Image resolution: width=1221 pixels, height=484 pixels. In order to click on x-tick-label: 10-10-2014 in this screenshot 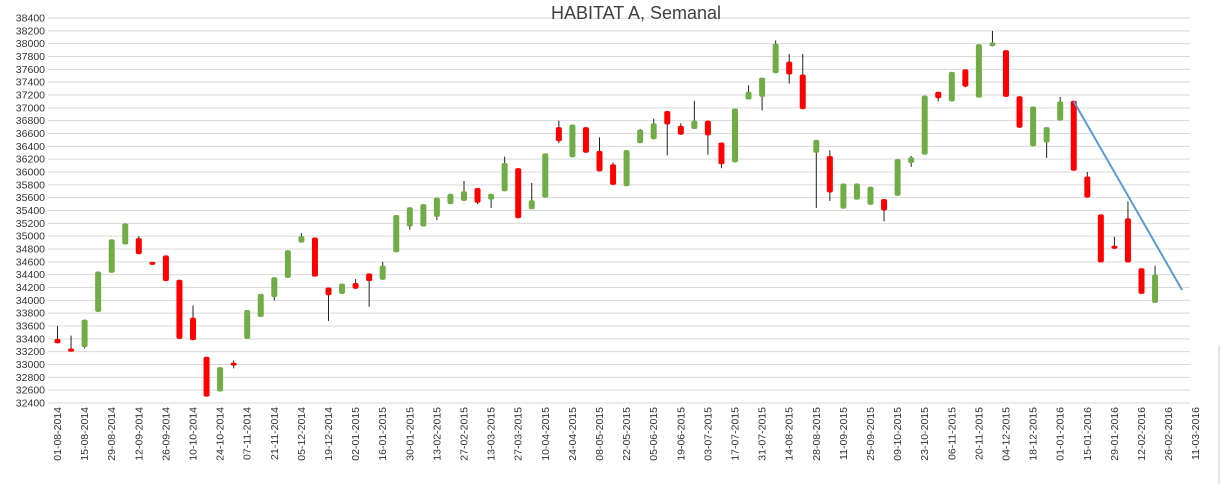, I will do `click(194, 434)`.